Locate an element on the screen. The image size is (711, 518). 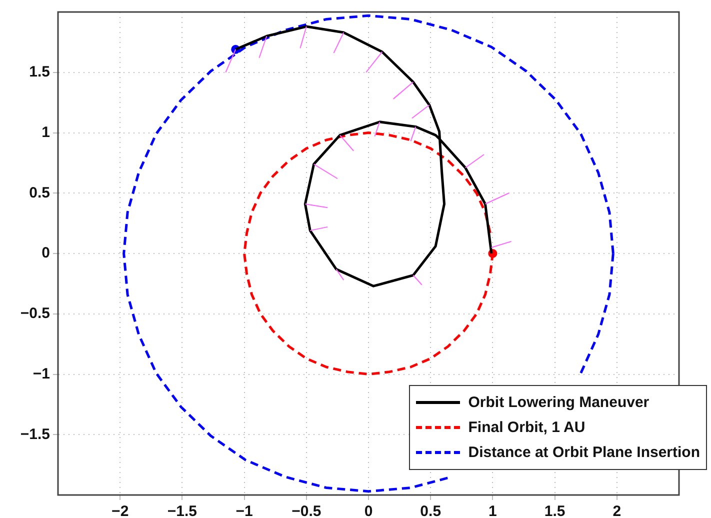
x-tick-label: −0.5 is located at coordinates (307, 510).